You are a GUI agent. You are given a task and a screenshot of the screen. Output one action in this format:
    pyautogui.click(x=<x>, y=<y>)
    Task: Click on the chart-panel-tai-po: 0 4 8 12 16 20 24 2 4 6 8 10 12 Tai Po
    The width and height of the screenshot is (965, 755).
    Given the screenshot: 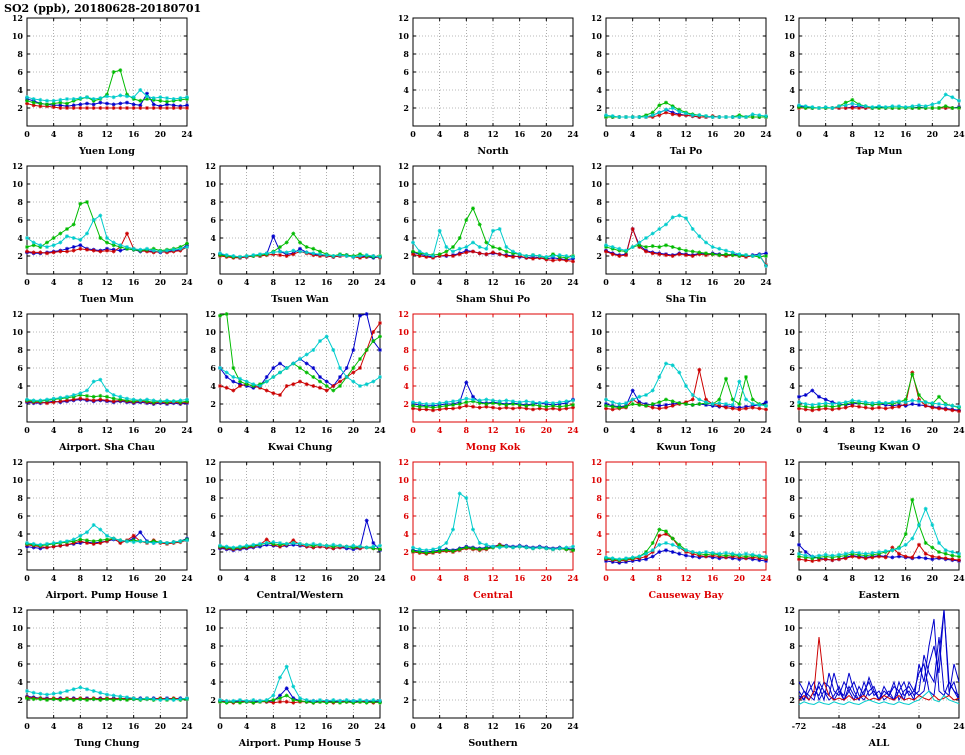 What is the action you would take?
    pyautogui.click(x=675, y=88)
    